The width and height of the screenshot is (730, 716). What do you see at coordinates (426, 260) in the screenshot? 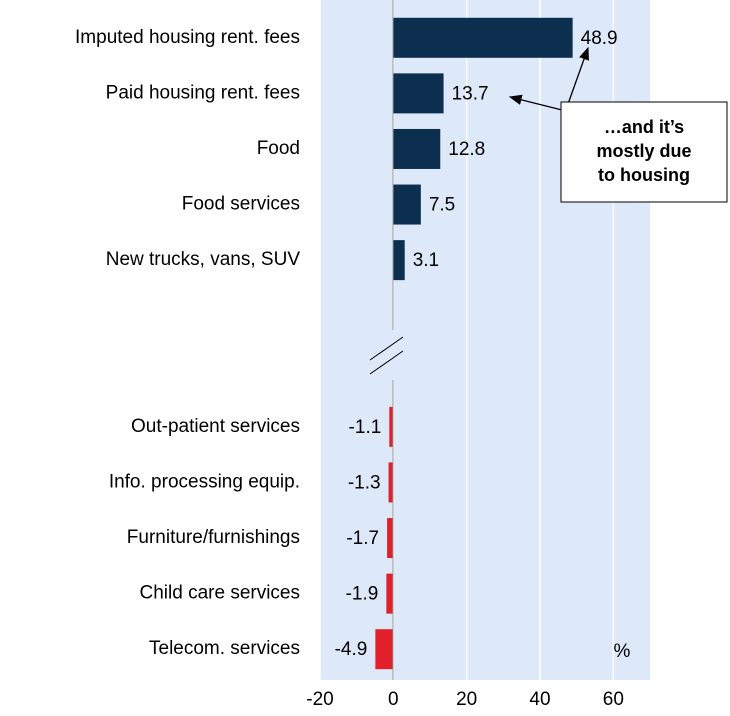
I see `value-label: 3.1` at bounding box center [426, 260].